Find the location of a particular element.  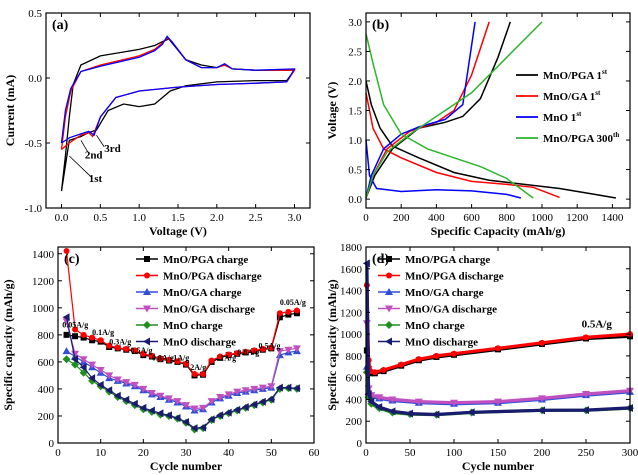

legend-series-superscript: st is located at coordinates (598, 93).